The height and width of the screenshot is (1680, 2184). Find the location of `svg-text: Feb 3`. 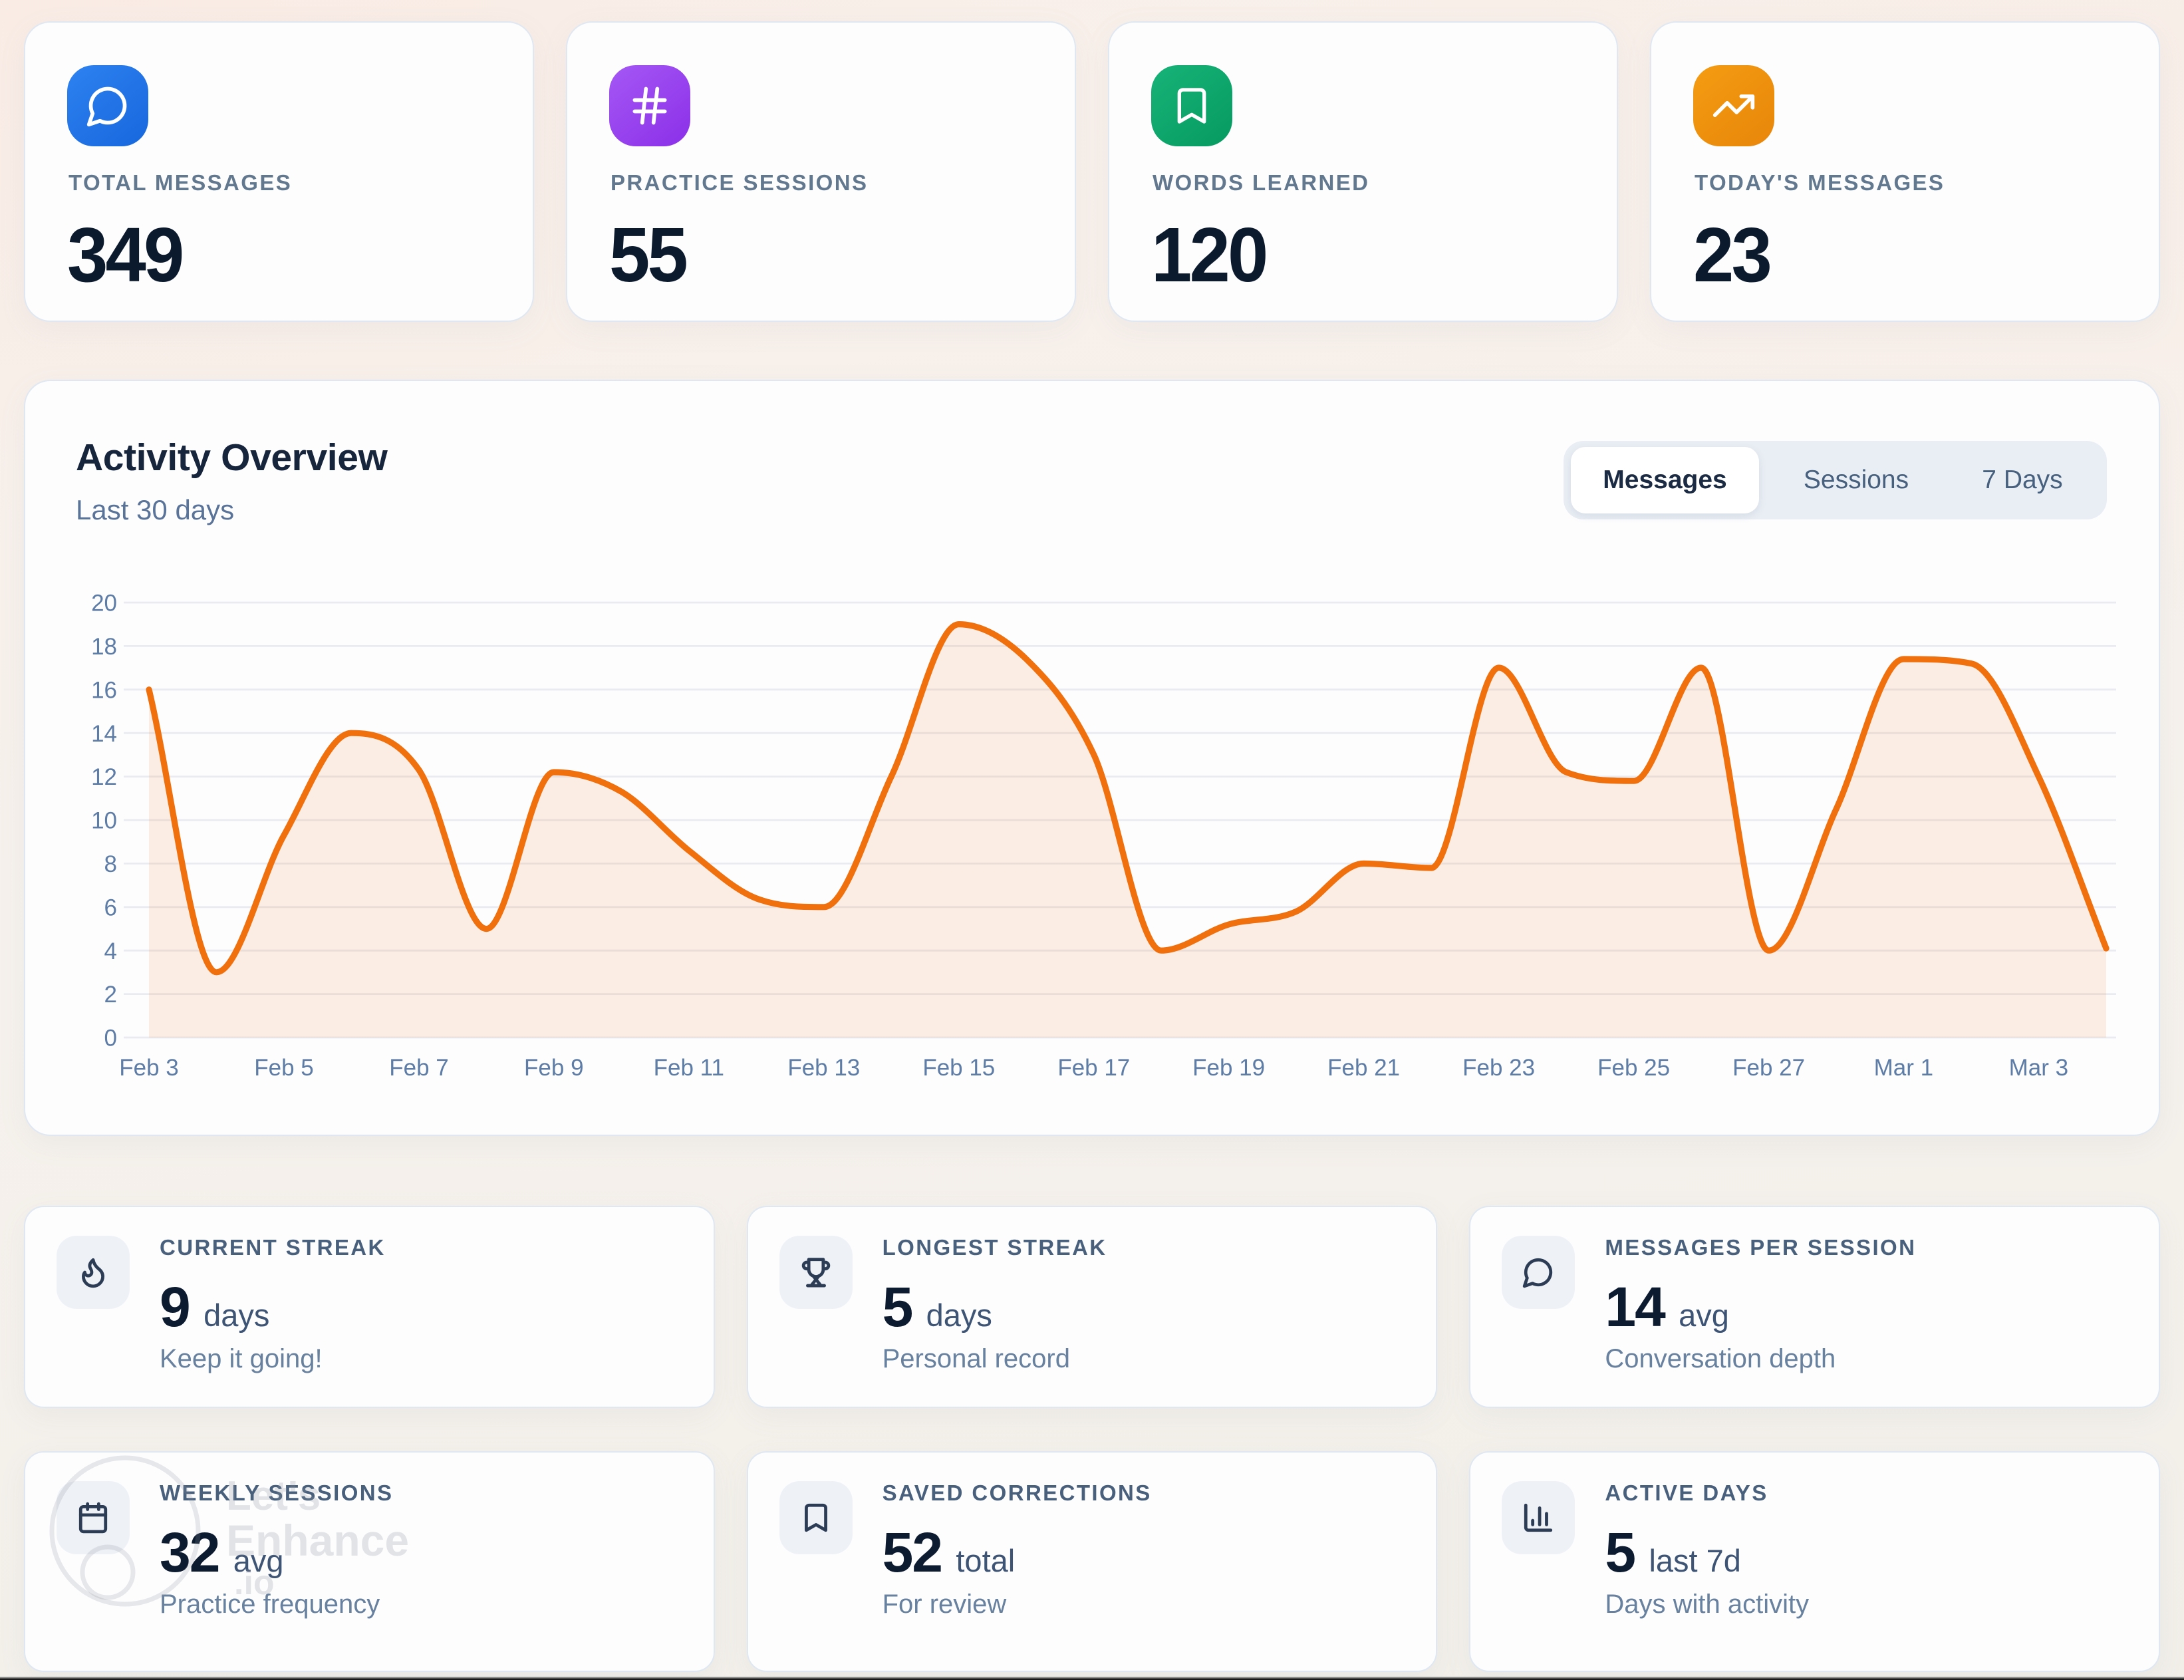

svg-text: Feb 3 is located at coordinates (149, 1068).